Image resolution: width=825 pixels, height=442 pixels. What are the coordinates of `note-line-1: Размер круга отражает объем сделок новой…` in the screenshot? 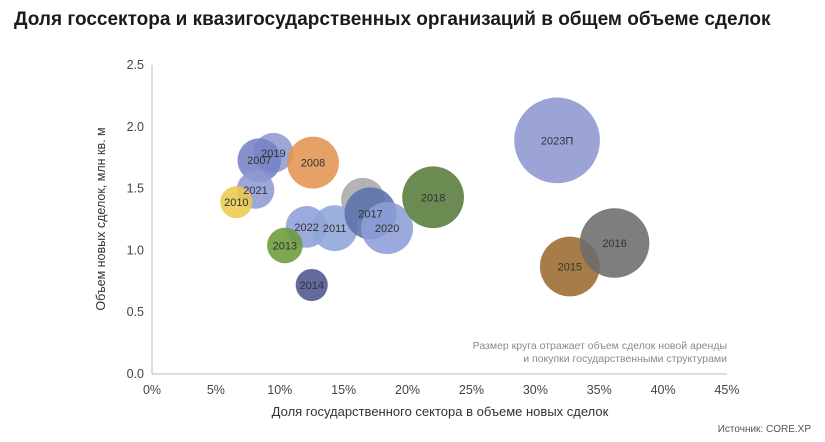 It's located at (599, 346).